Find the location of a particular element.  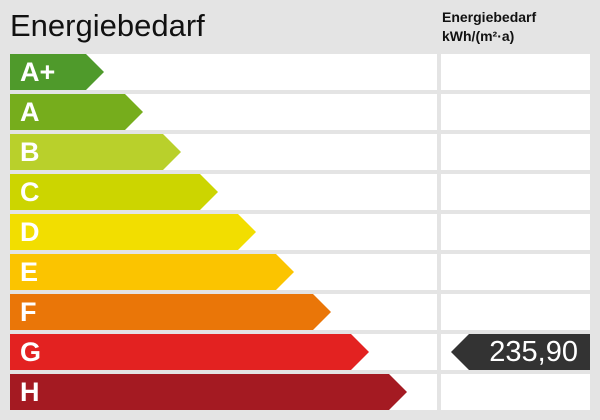

energy-class-row: E is located at coordinates (300, 272).